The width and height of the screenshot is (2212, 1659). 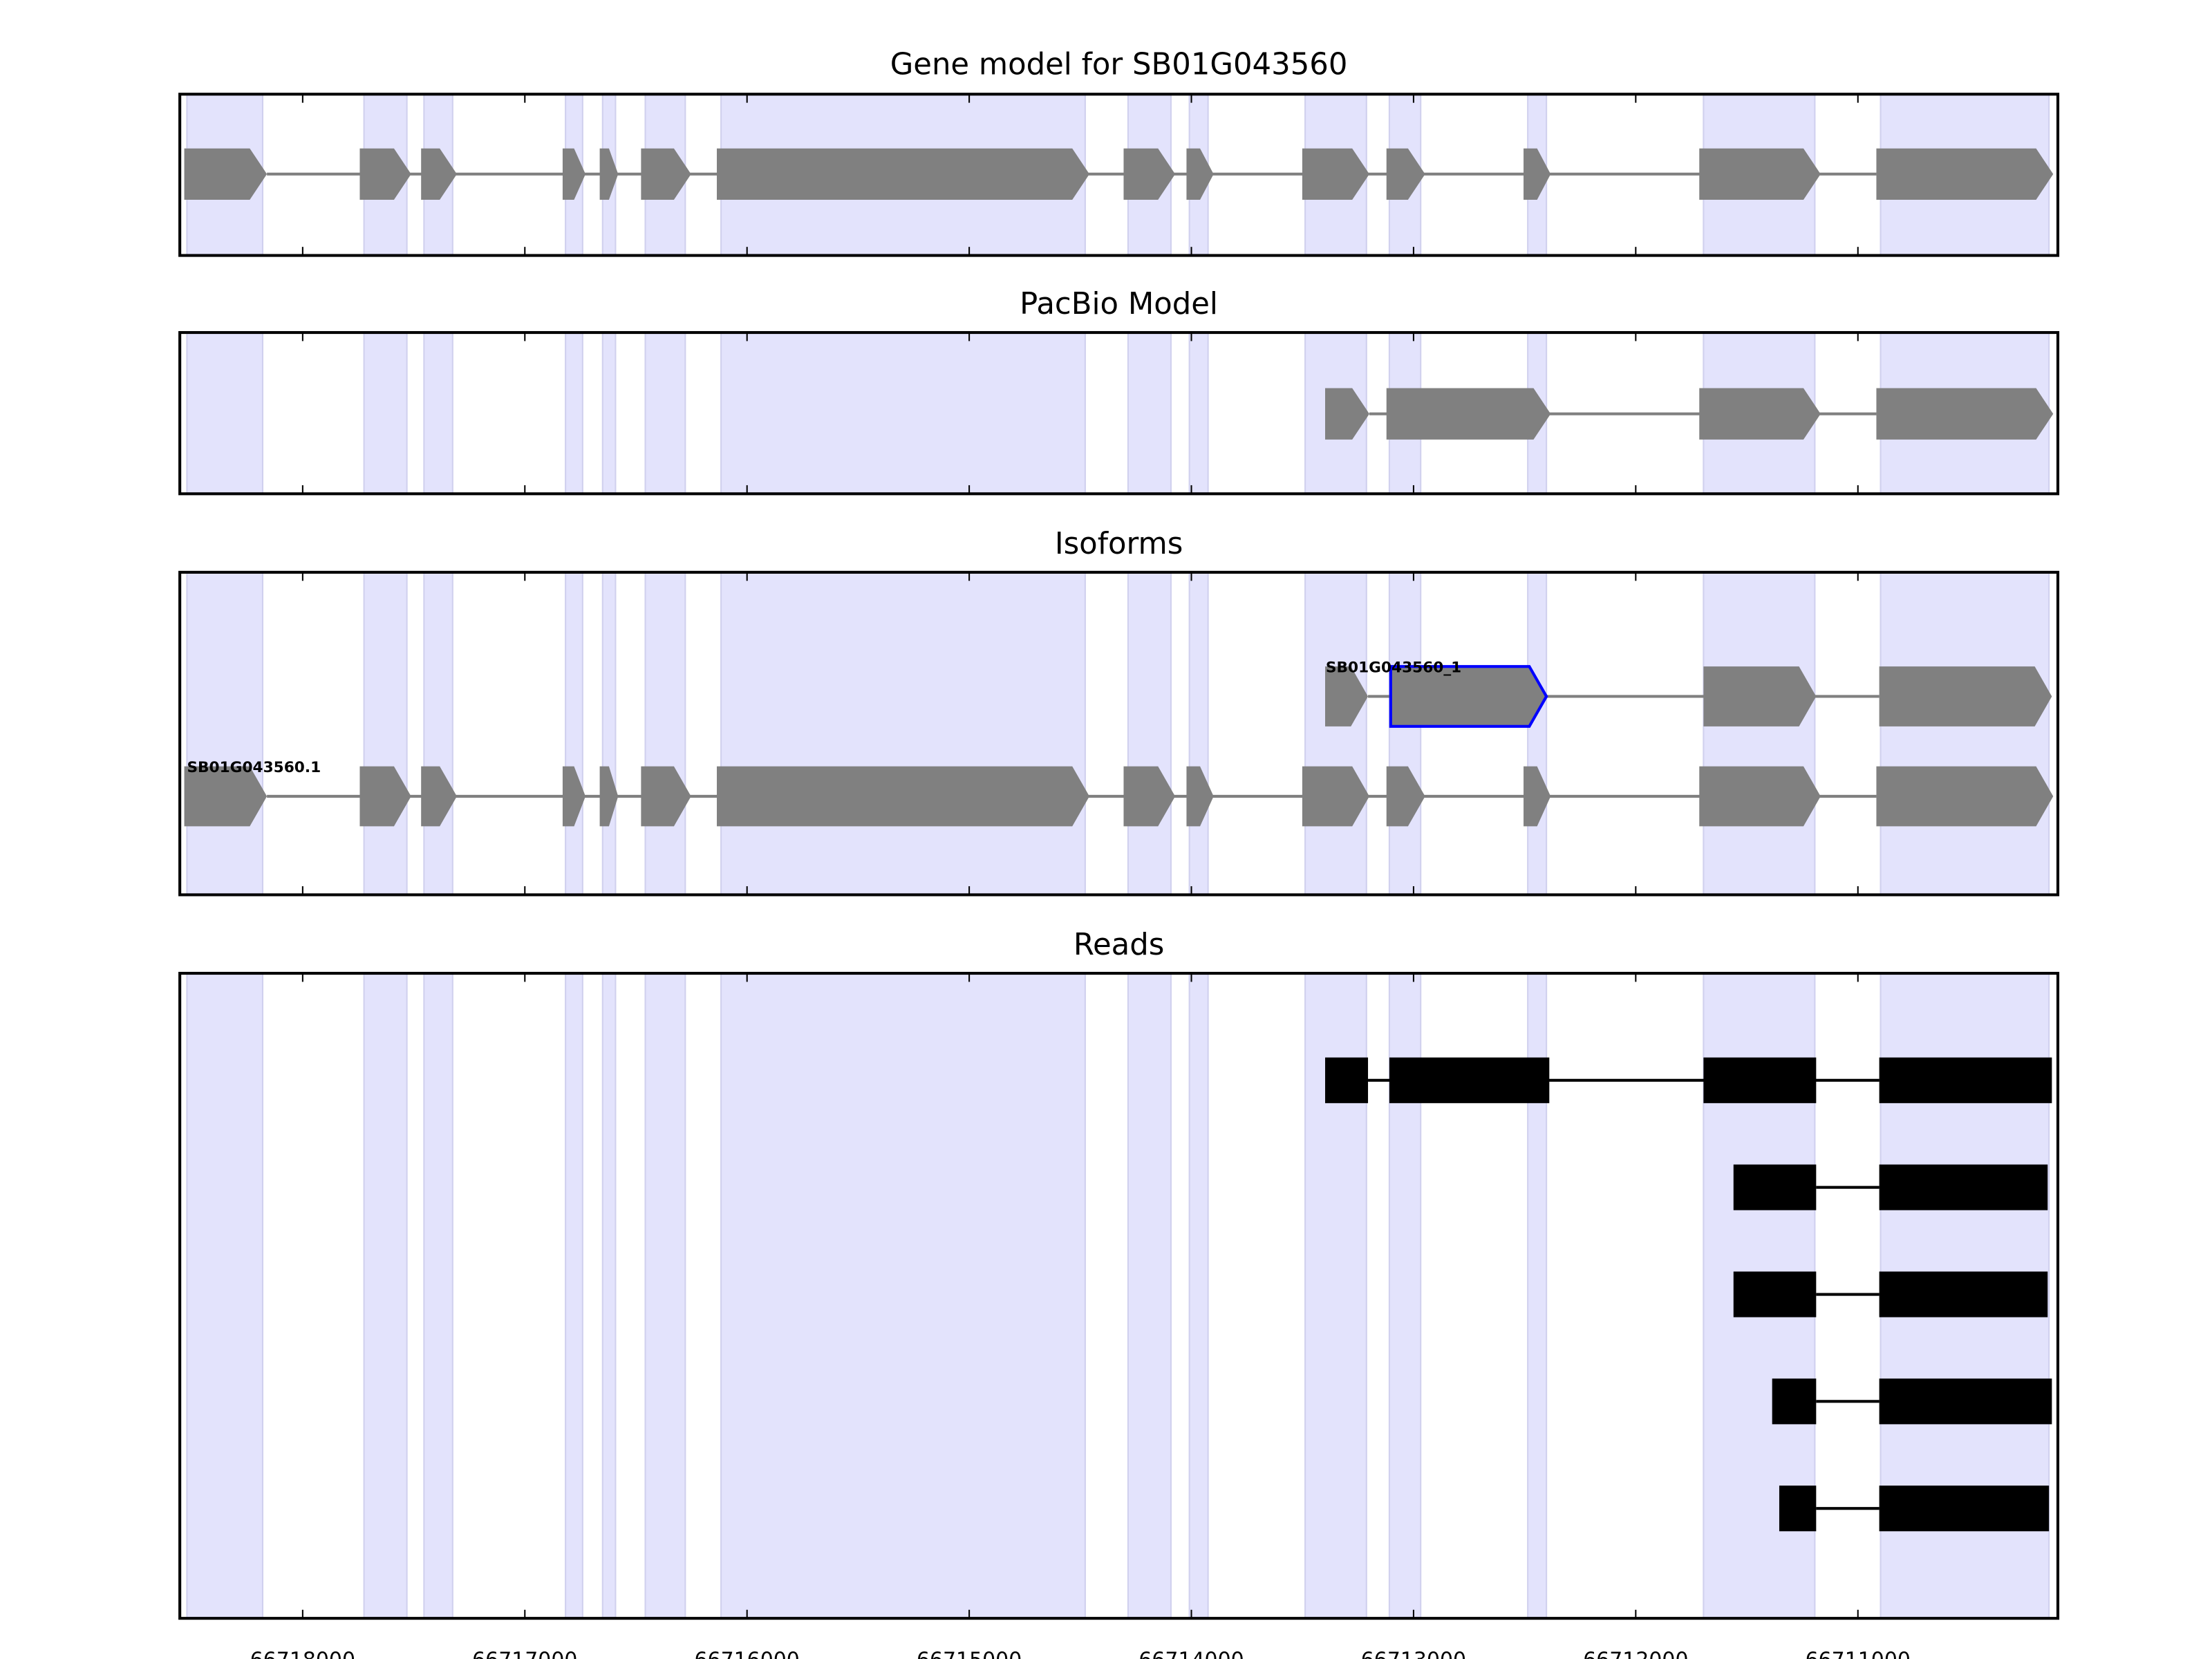 What do you see at coordinates (1469, 697) in the screenshot?
I see `exon-highlighted` at bounding box center [1469, 697].